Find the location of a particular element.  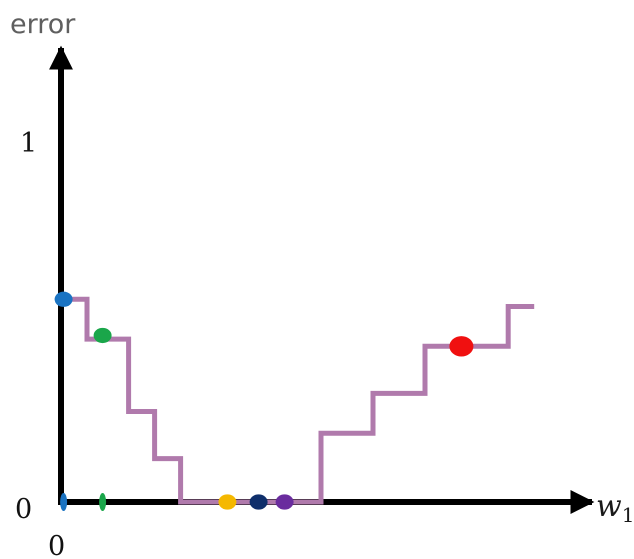

x-axis-label-main: w is located at coordinates (609, 506).